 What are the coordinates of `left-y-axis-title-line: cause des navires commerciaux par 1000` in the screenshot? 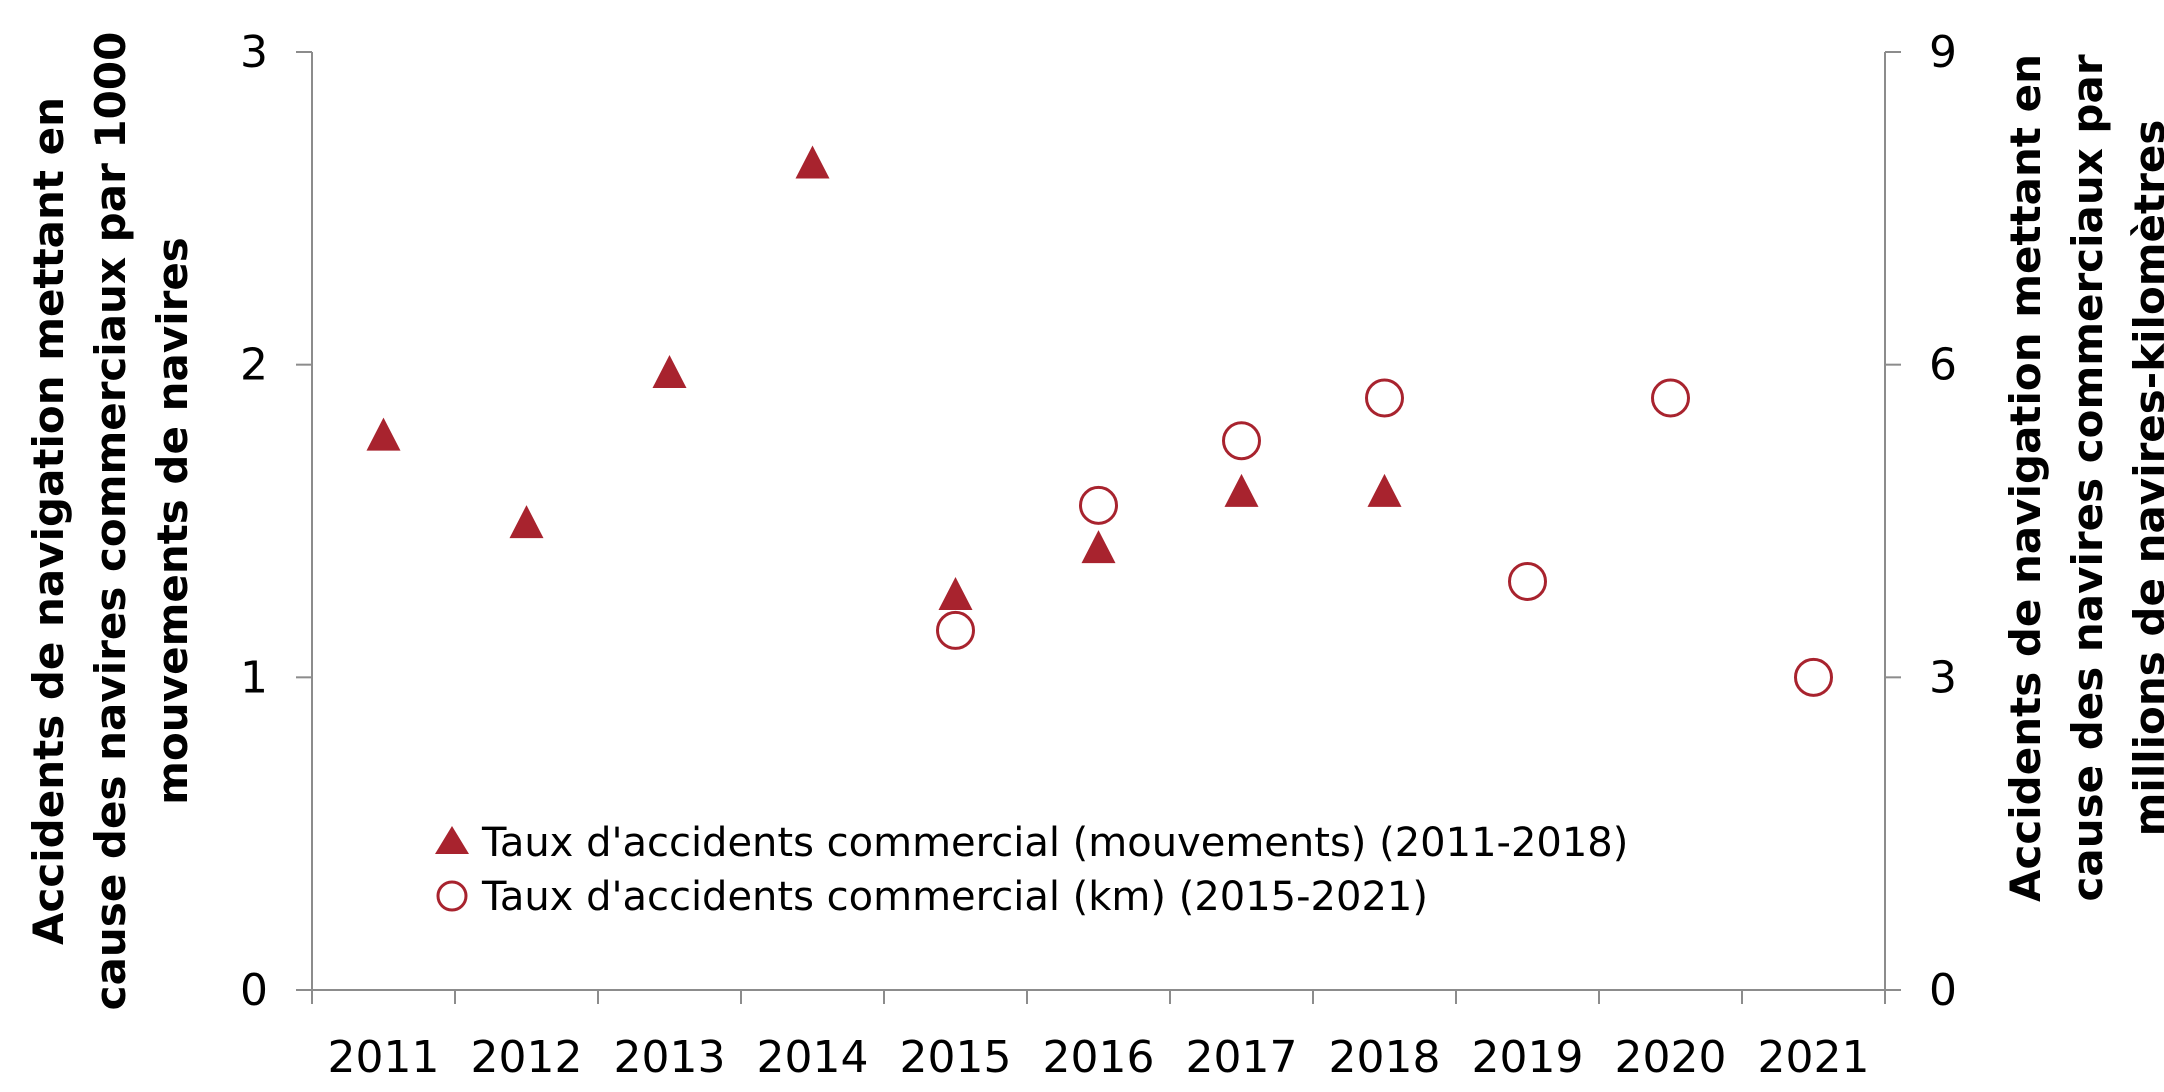 It's located at (110, 521).